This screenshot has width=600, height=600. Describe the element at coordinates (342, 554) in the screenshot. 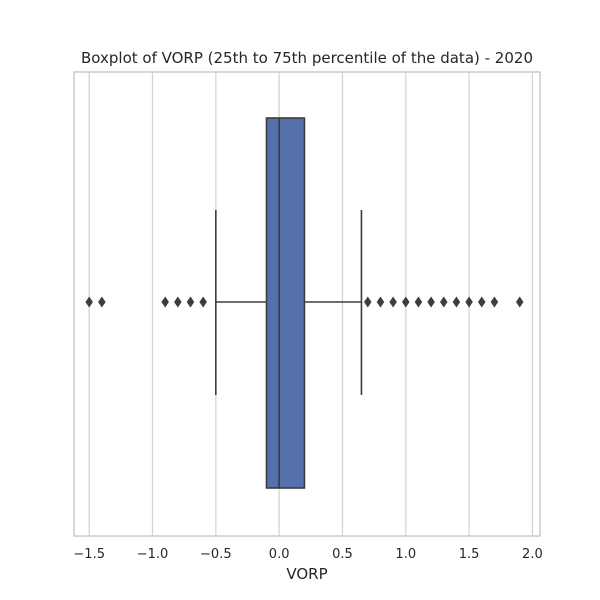

I see `x-tick-label: 0.5` at that location.